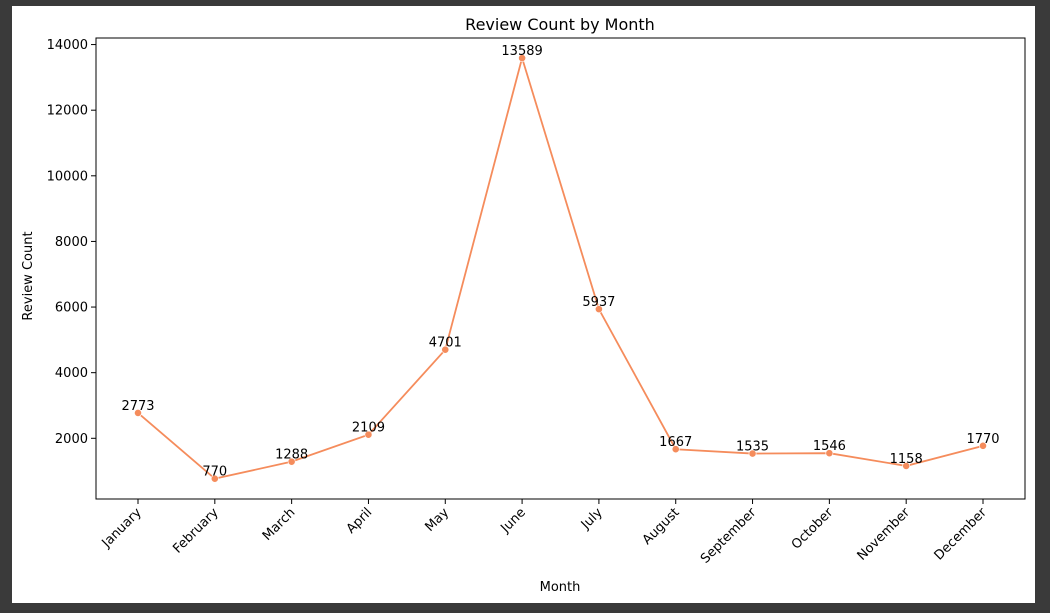 This screenshot has width=1050, height=613. What do you see at coordinates (829, 446) in the screenshot?
I see `data-label: 1546` at bounding box center [829, 446].